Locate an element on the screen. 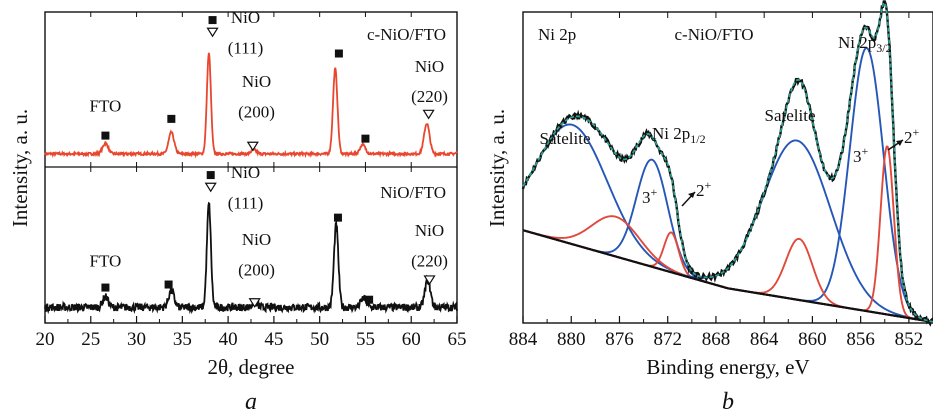 The image size is (933, 416). xrd-x-tick-label: 35 is located at coordinates (182, 339).